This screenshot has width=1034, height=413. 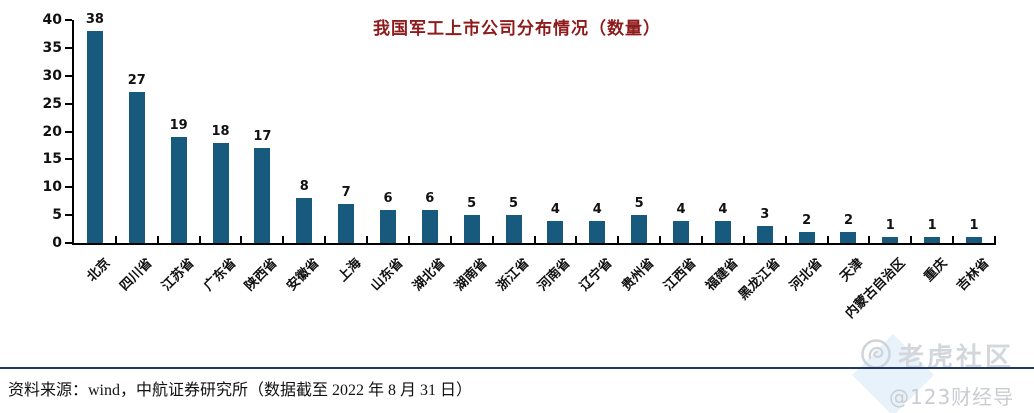 What do you see at coordinates (73, 132) in the screenshot?
I see `y-axis` at bounding box center [73, 132].